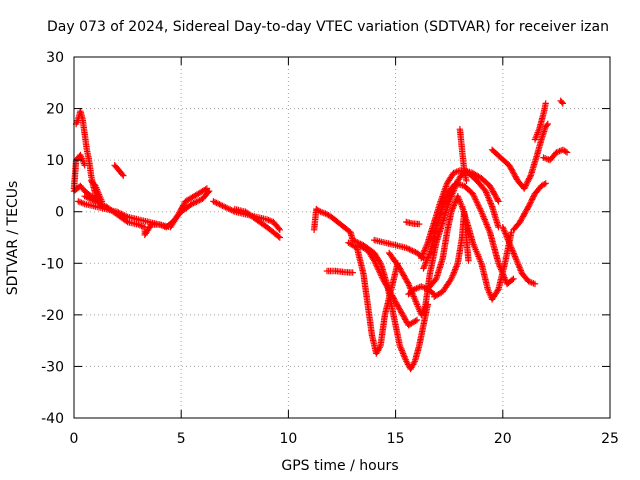 Image resolution: width=640 pixels, height=480 pixels. I want to click on series-s12, so click(373, 298).